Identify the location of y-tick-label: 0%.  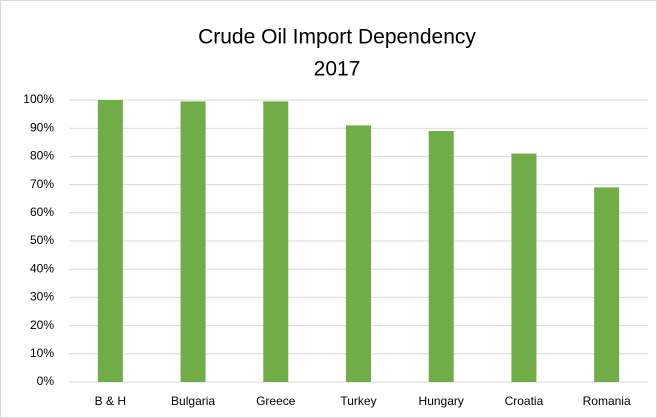
(46, 381).